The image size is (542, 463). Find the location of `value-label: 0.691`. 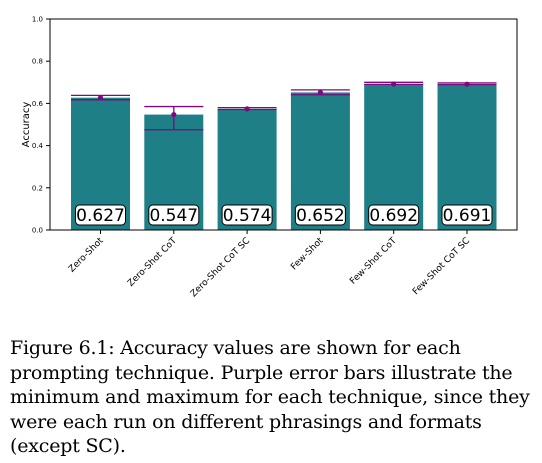

value-label: 0.691 is located at coordinates (467, 216).